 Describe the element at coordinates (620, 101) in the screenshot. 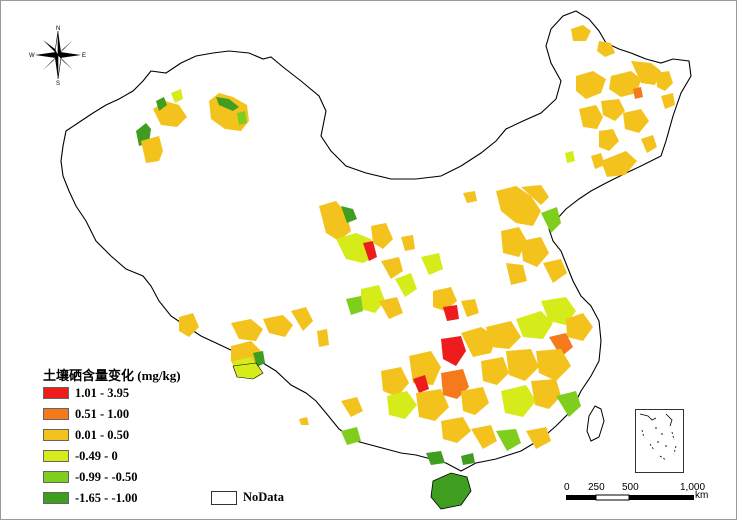

I see `region-northeast` at that location.